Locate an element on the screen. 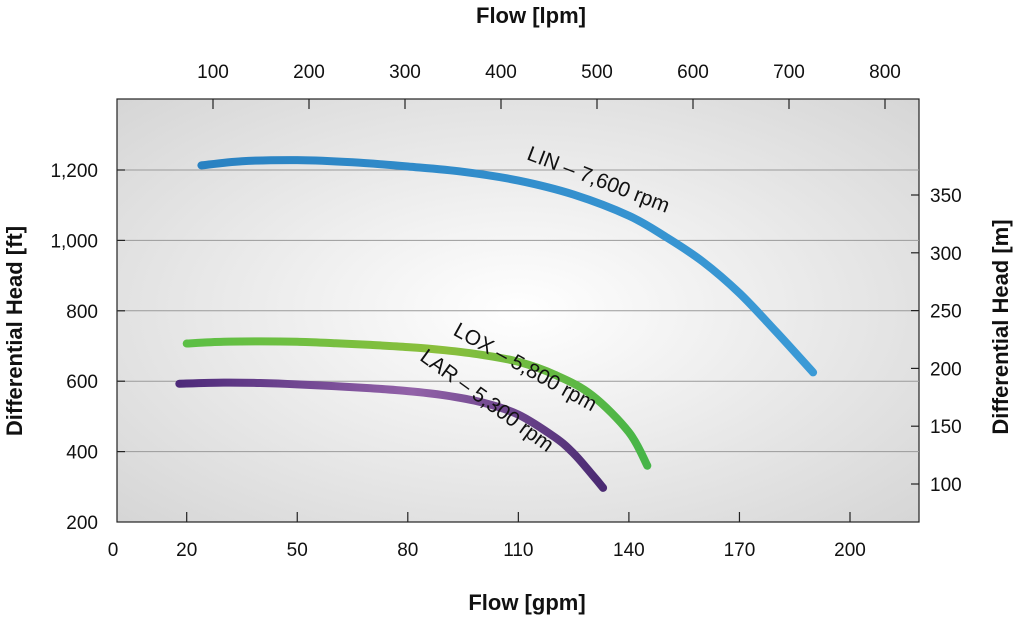 The image size is (1016, 617). x2-tick-label: 800 is located at coordinates (885, 72).